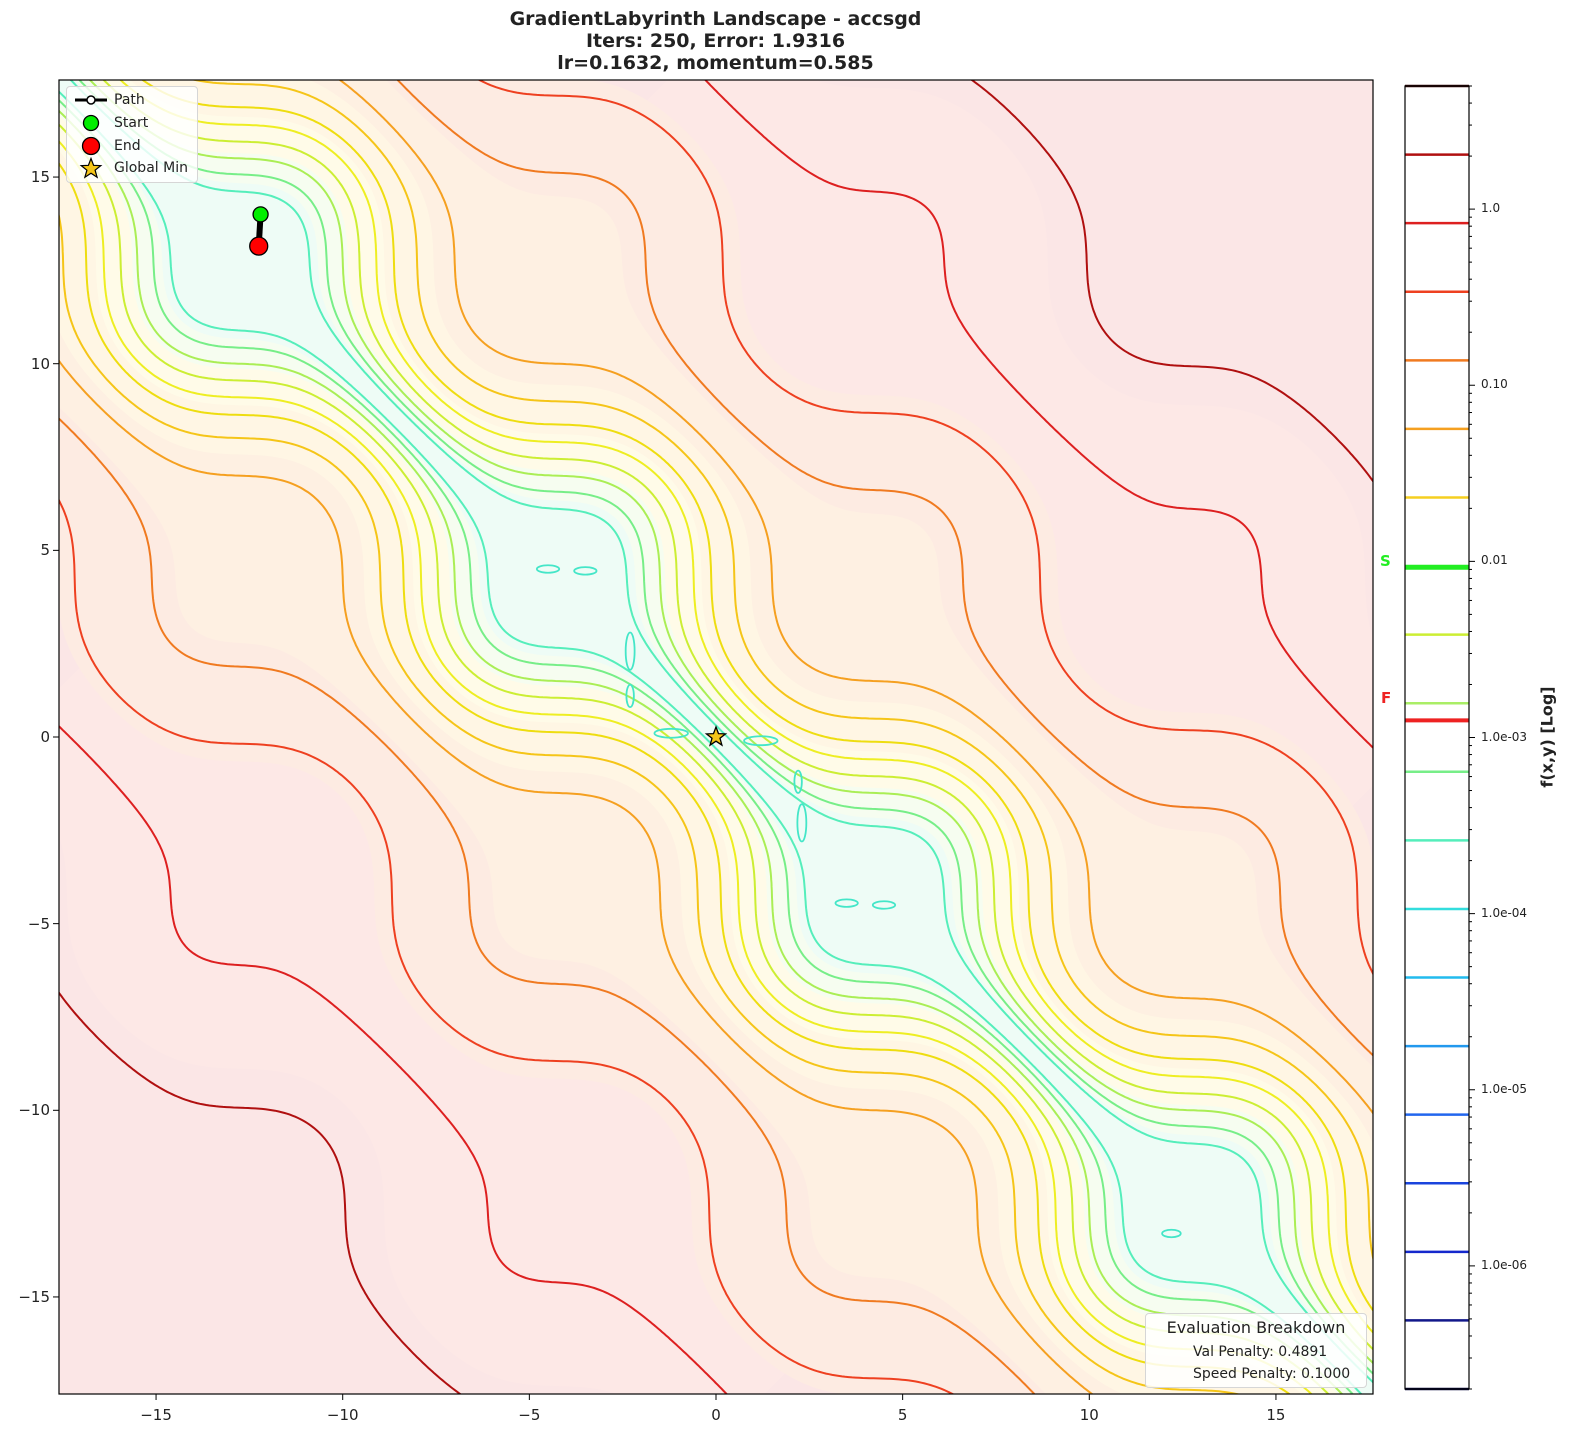 The image size is (1581, 1448). What do you see at coordinates (715, 19) in the screenshot?
I see `title-line-1: GradientLabyrinth Landscape - accsgd` at bounding box center [715, 19].